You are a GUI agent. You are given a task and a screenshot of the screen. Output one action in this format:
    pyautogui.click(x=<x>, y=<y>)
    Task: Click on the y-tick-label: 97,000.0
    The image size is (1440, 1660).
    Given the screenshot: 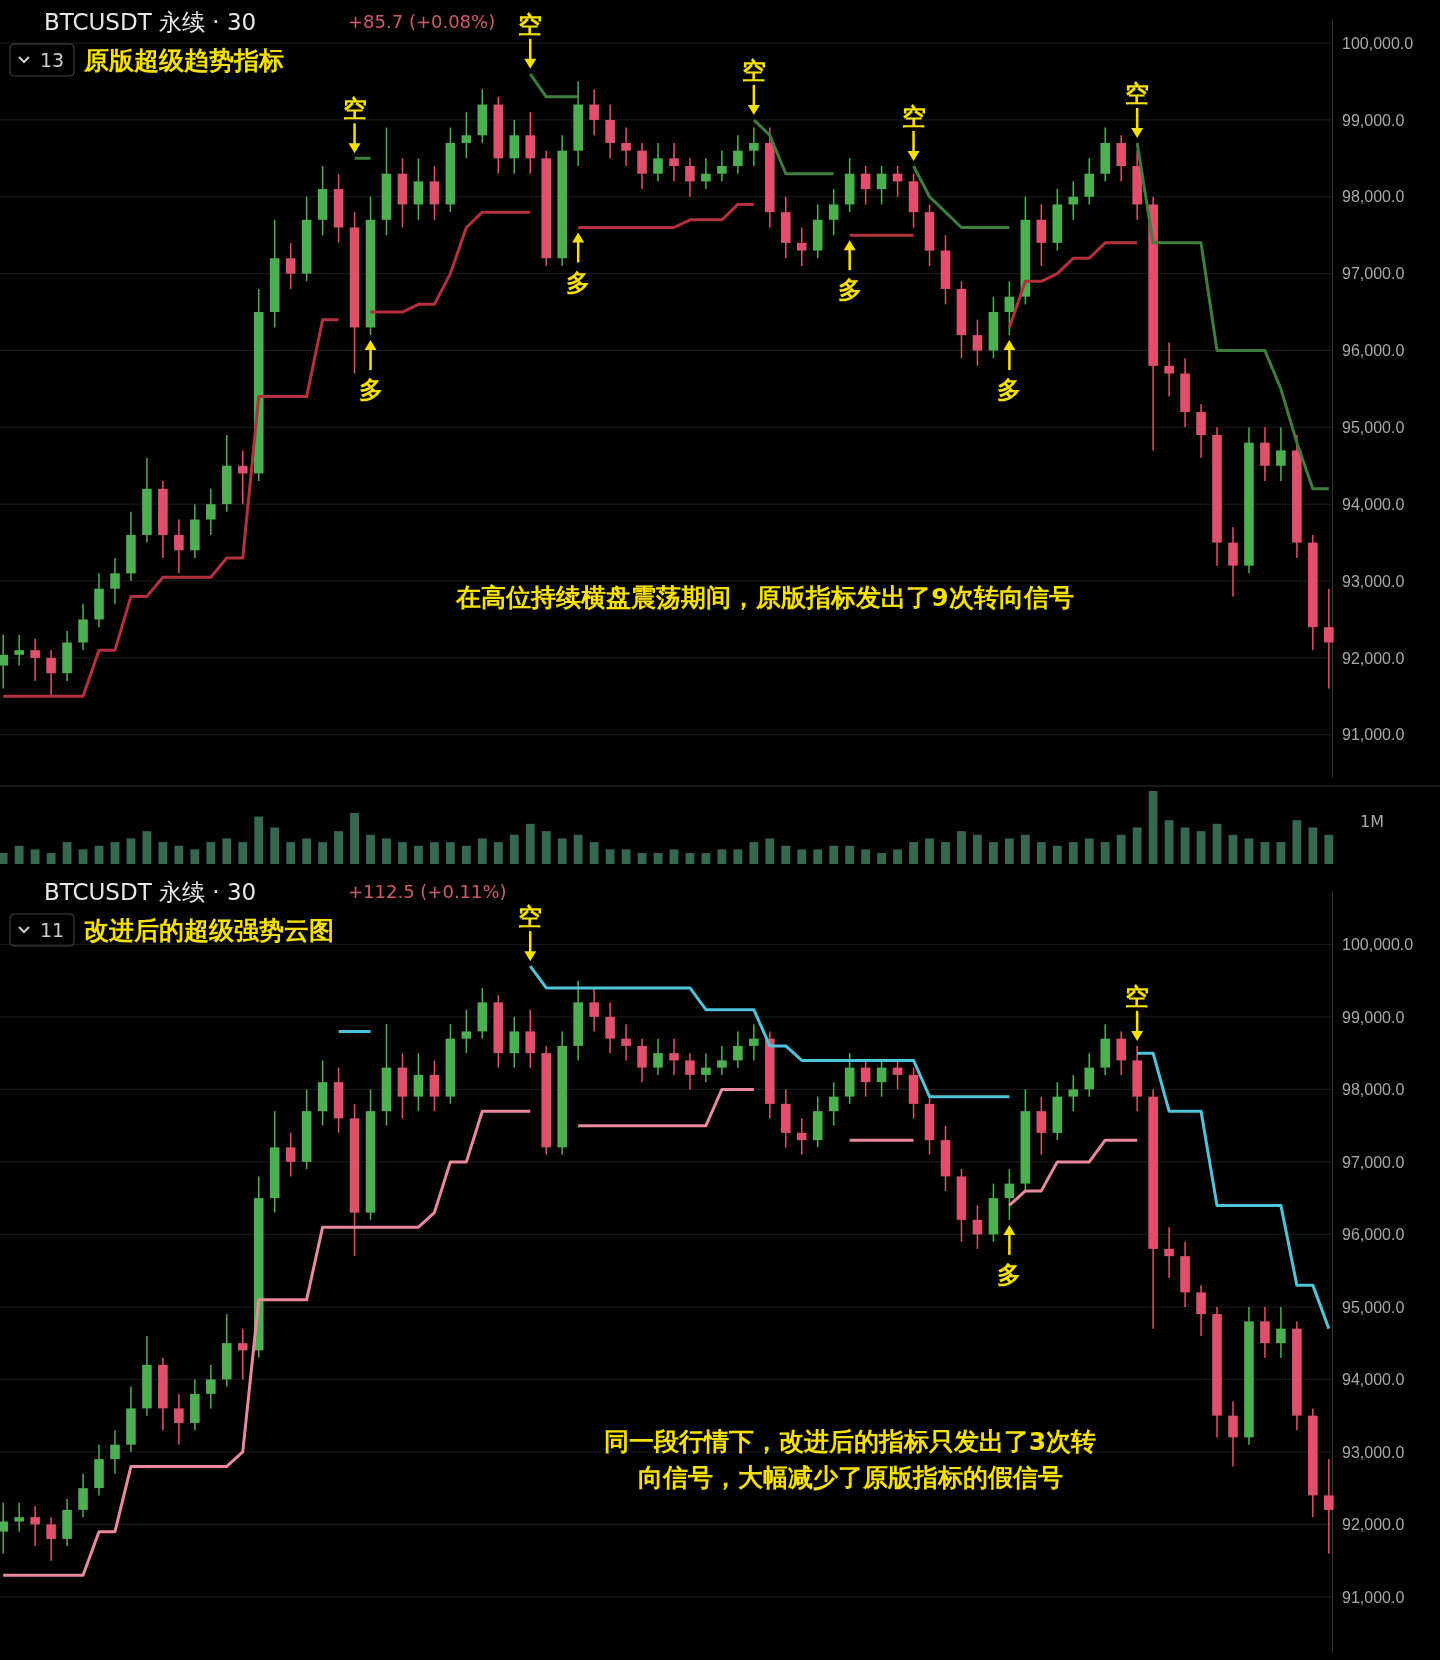 What is the action you would take?
    pyautogui.click(x=1373, y=274)
    